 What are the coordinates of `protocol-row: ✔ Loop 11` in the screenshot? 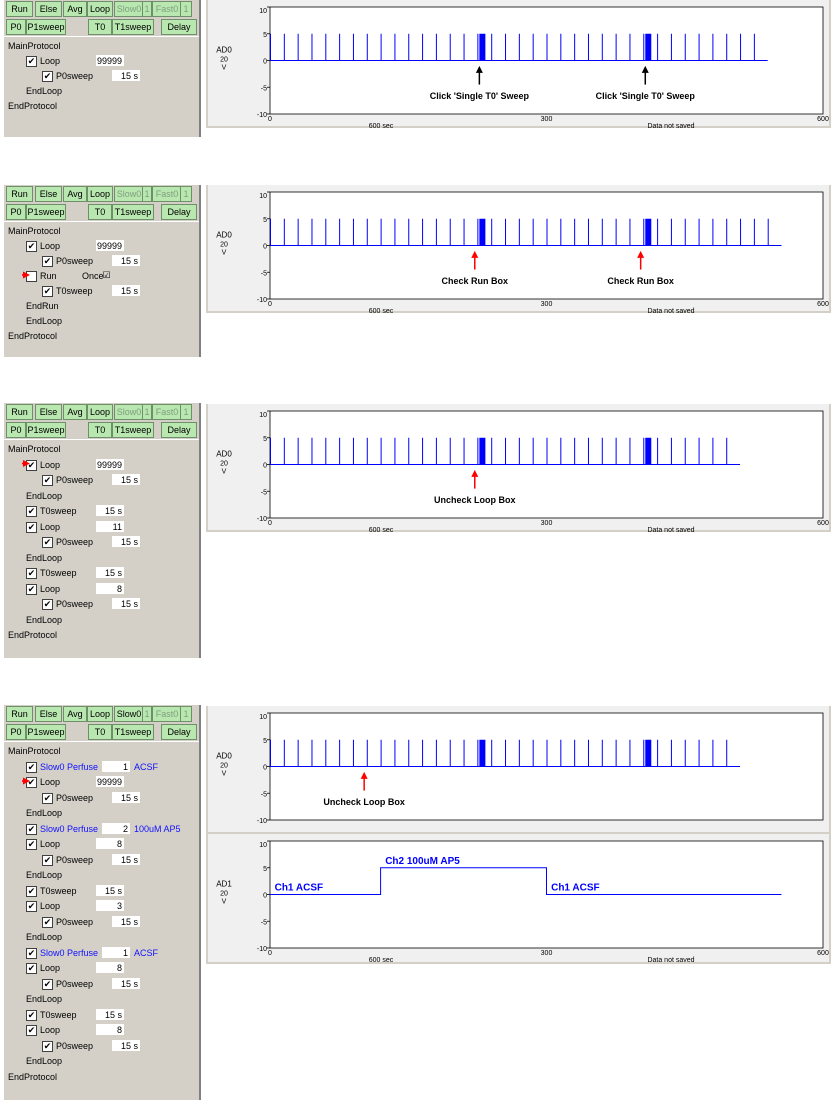 It's located at (101, 527).